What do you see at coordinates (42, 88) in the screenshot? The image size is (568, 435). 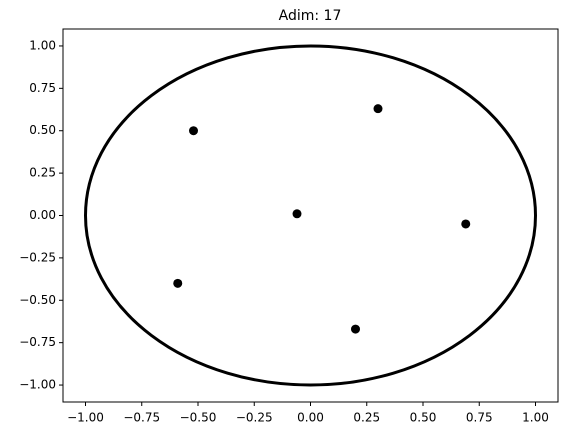 I see `y-tick-label: 0.75` at bounding box center [42, 88].